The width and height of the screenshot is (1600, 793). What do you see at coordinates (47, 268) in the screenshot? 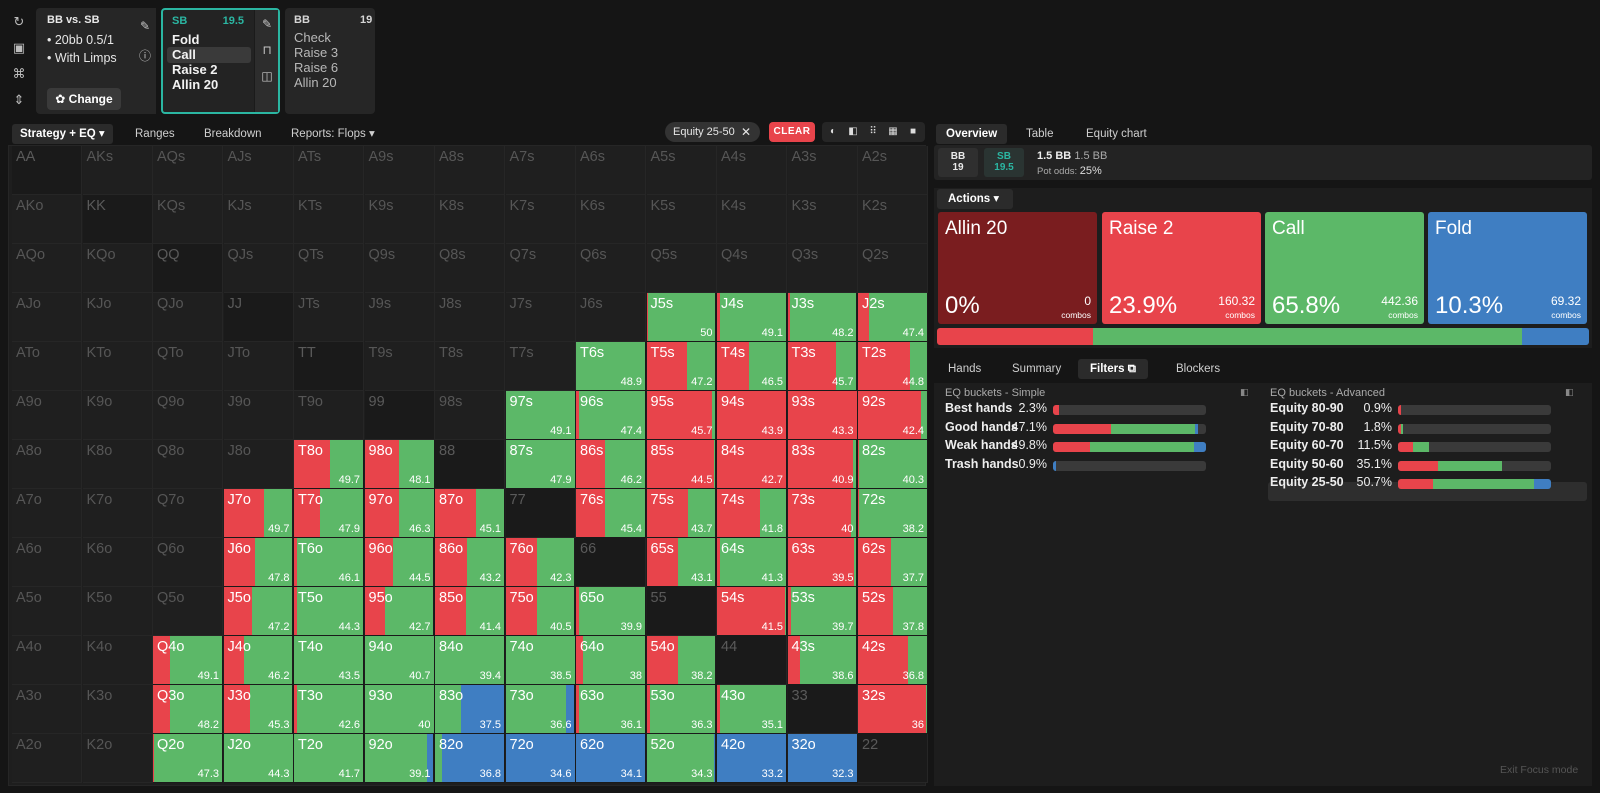
I see `hand-cell-AQo: AQo` at bounding box center [47, 268].